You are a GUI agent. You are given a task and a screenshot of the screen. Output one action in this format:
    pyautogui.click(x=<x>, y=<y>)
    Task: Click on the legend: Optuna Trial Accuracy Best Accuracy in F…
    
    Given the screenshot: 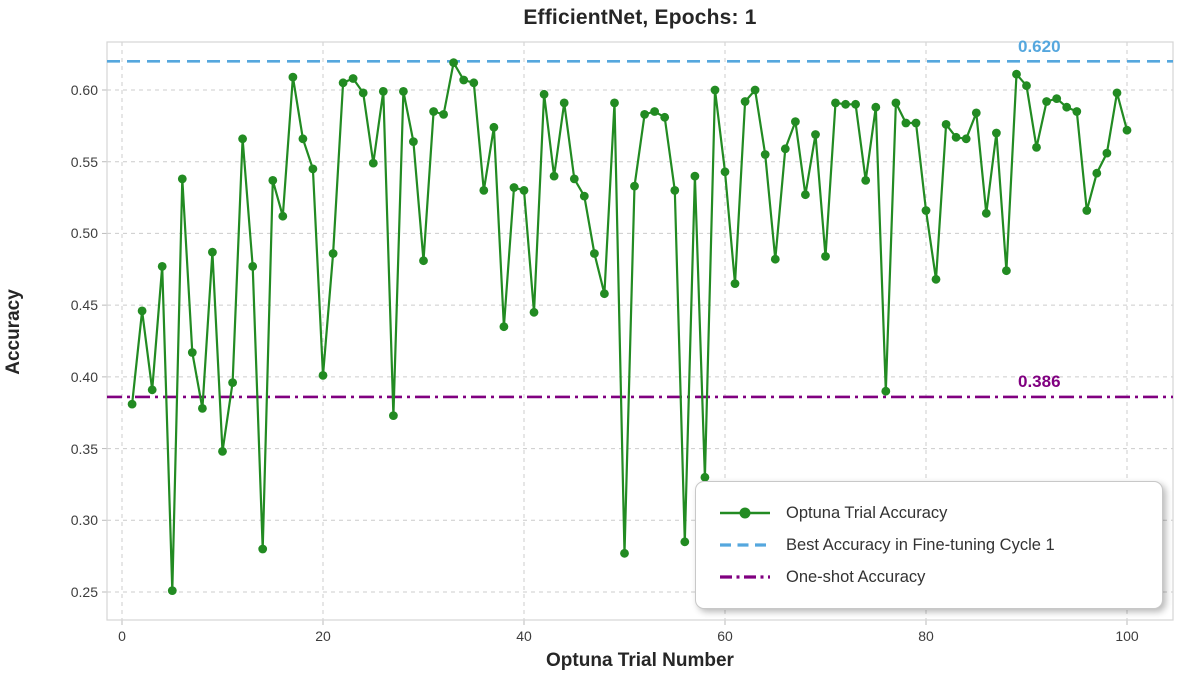 What is the action you would take?
    pyautogui.click(x=929, y=545)
    